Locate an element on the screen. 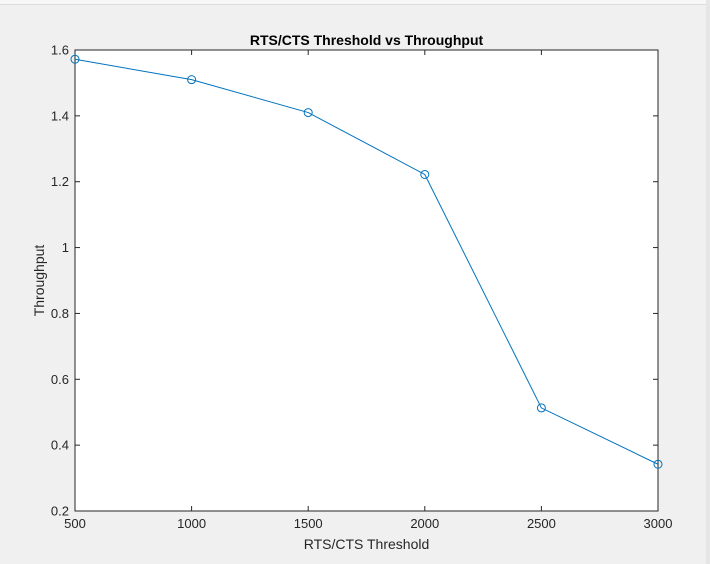 This screenshot has height=564, width=710. x-tick-label: 500 is located at coordinates (75, 523).